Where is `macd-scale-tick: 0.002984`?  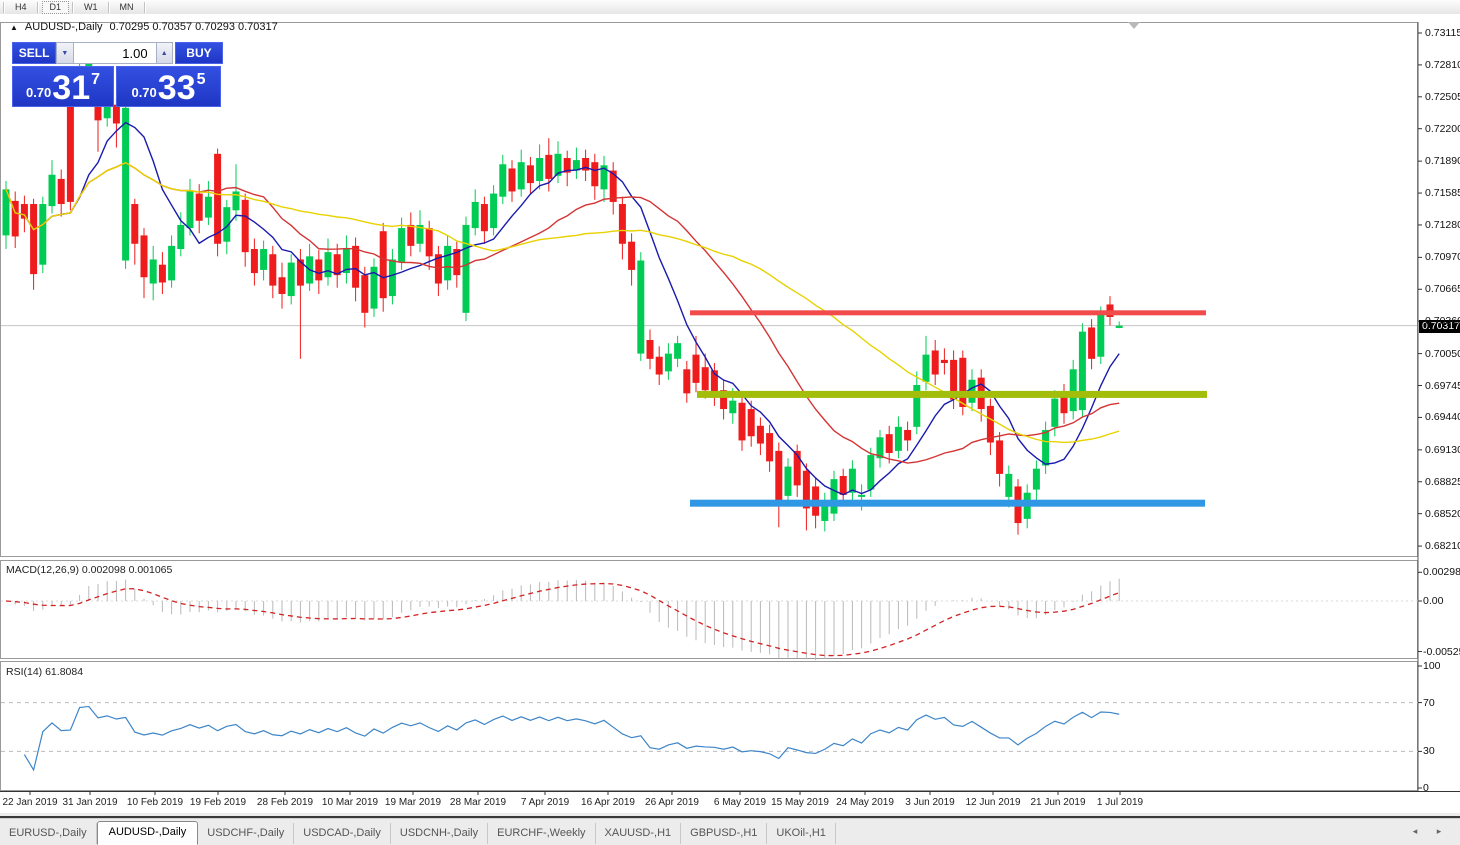 macd-scale-tick: 0.002984 is located at coordinates (1441, 572).